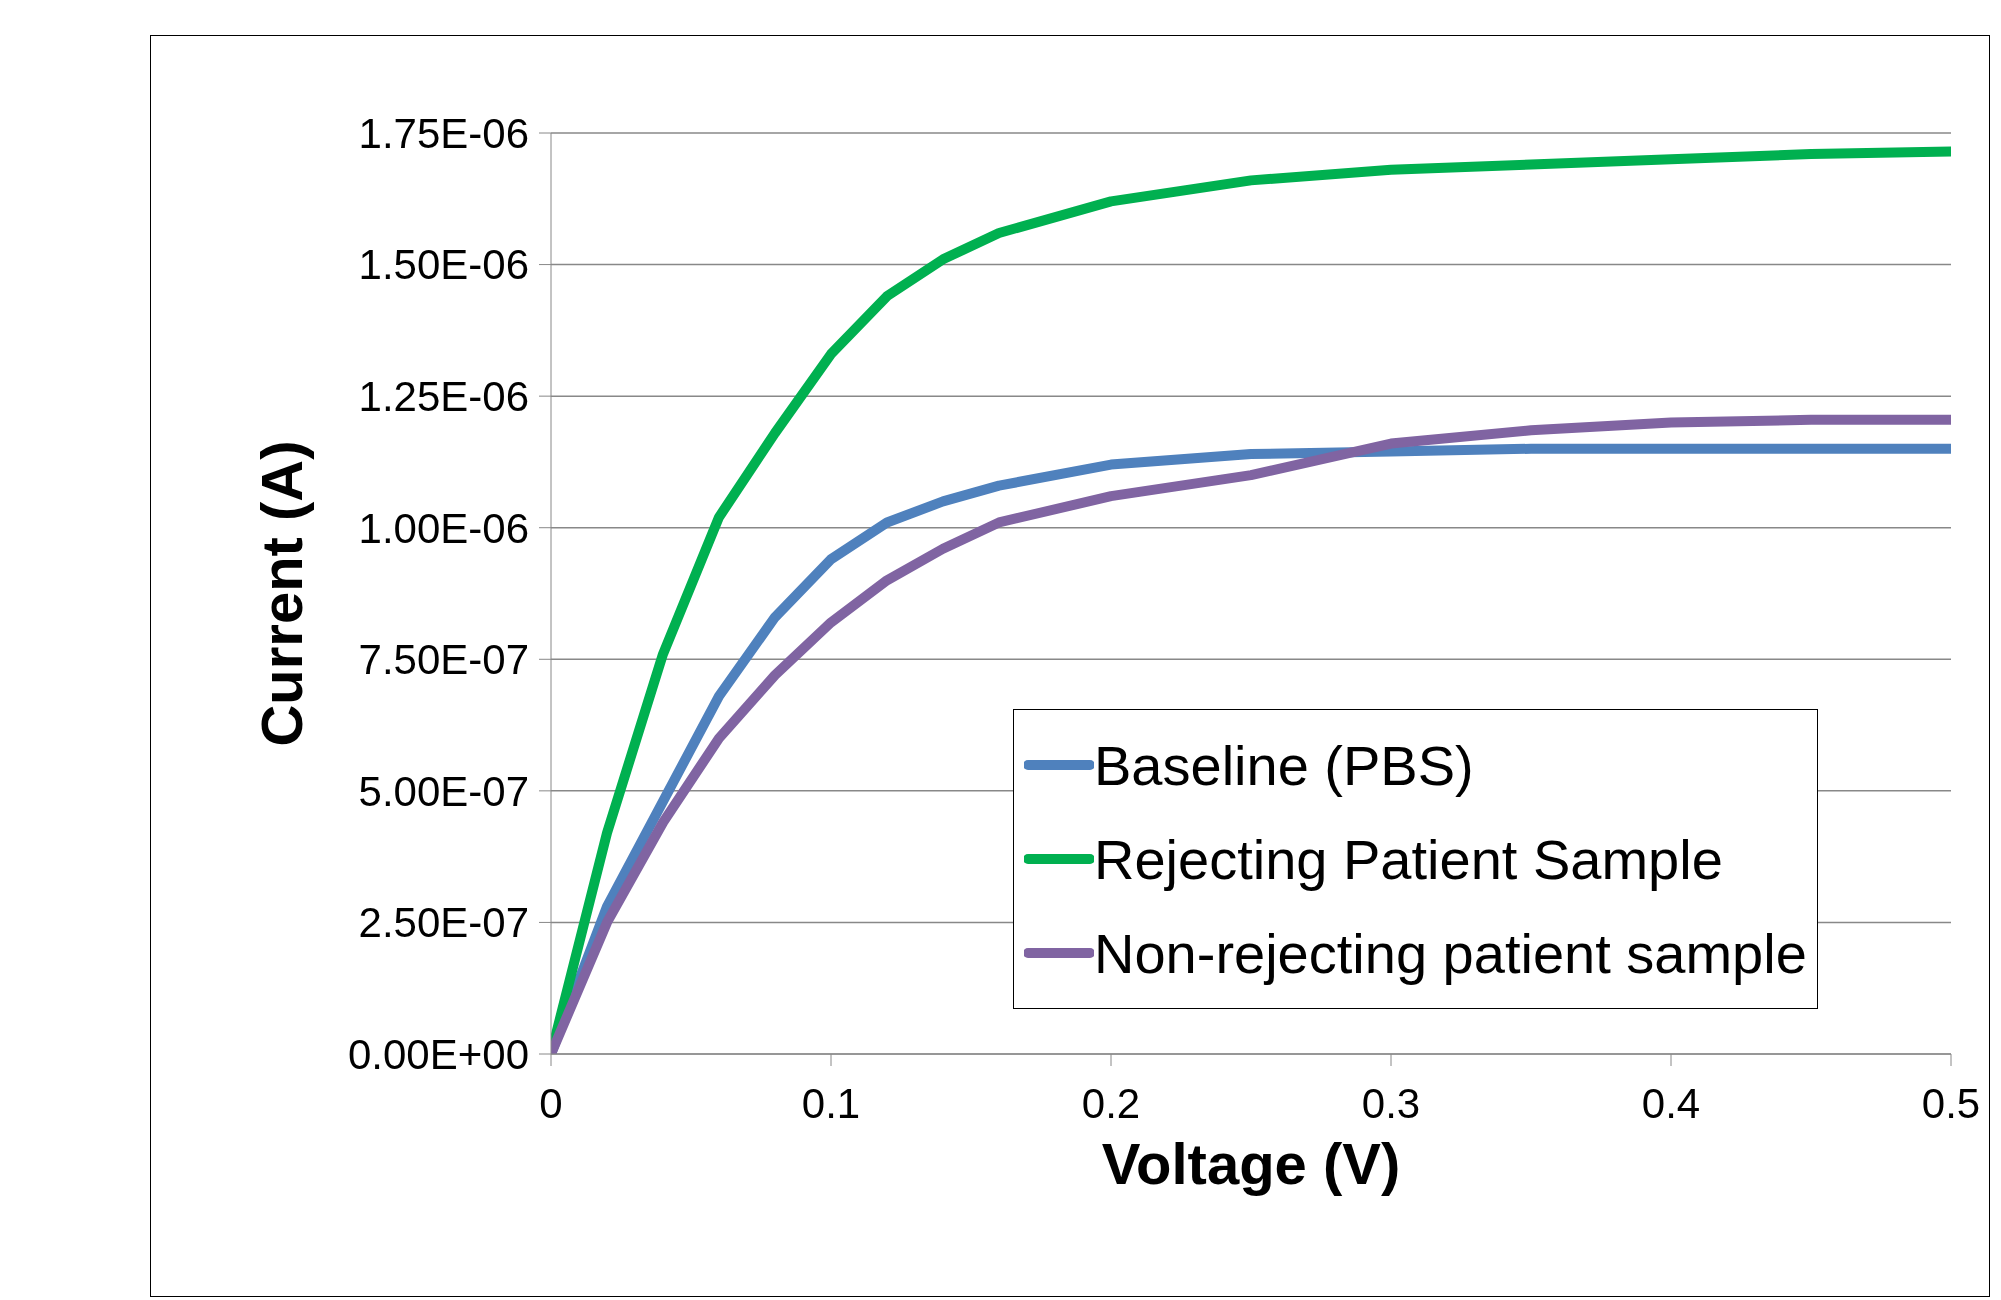  I want to click on y-tick-label: 1.00E-06, so click(443, 528).